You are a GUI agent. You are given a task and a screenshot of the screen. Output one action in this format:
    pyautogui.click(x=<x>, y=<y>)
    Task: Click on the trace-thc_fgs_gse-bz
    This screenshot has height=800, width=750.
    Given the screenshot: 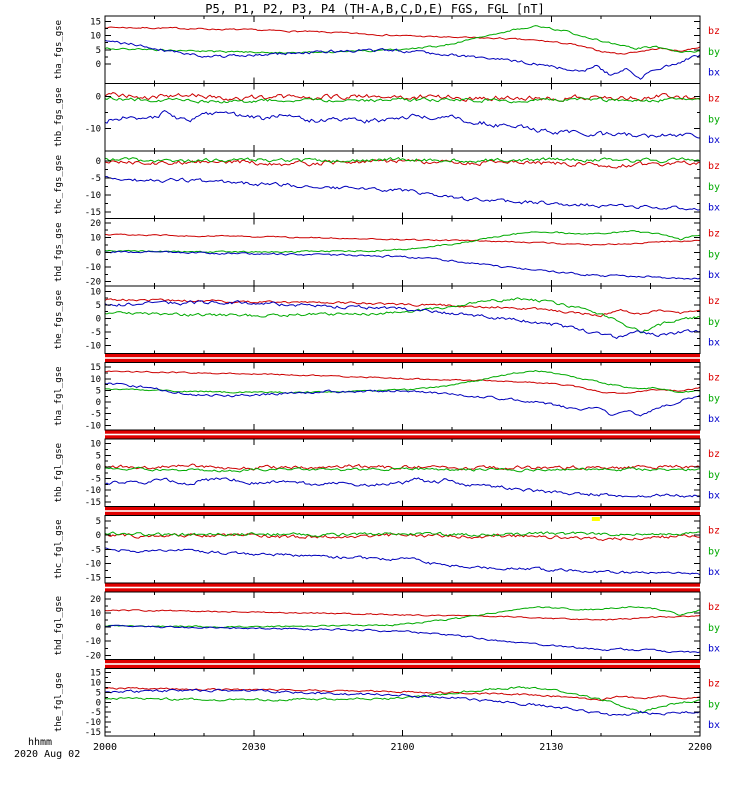 What is the action you would take?
    pyautogui.click(x=402, y=164)
    